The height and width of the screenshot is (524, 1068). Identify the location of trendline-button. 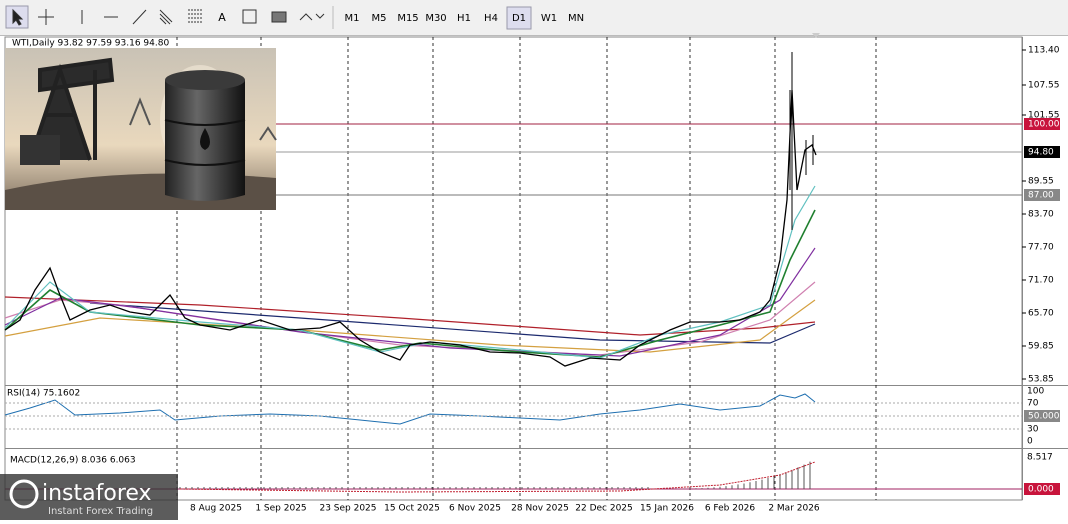
(139, 17).